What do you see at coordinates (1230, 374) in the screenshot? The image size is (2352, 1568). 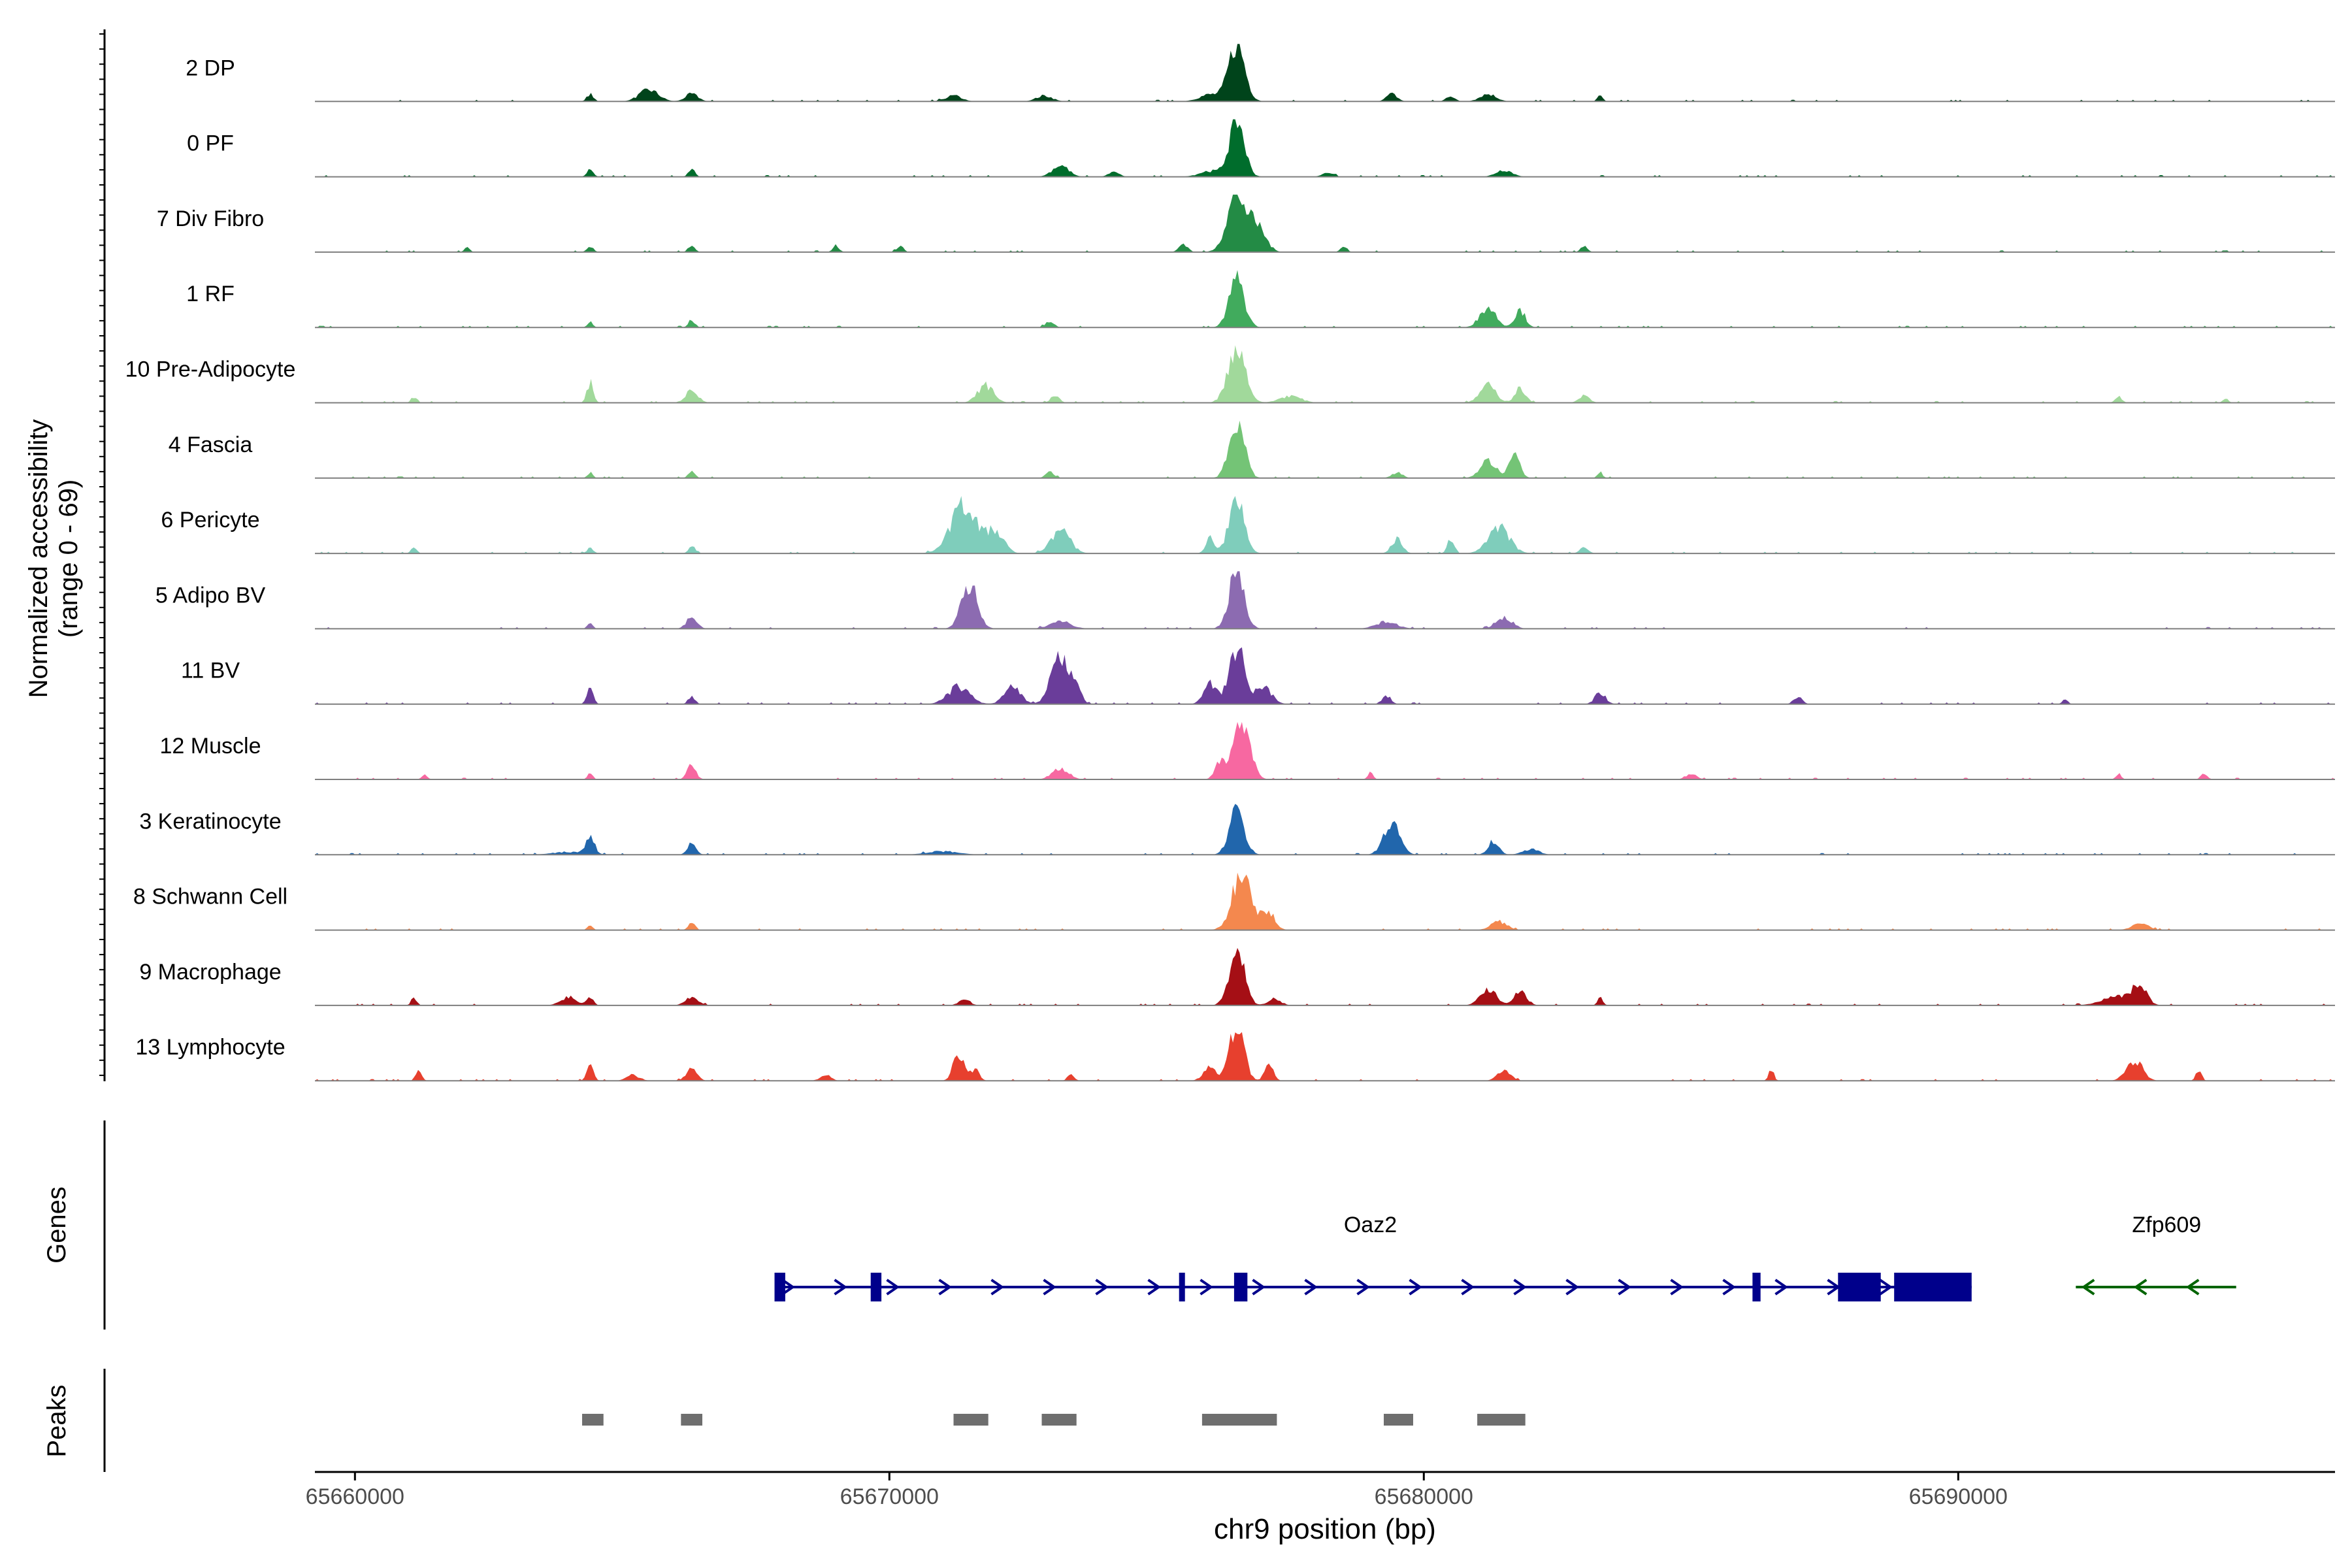 I see `track-10-pre-adipocyte: 10 Pre-Adipocyte` at bounding box center [1230, 374].